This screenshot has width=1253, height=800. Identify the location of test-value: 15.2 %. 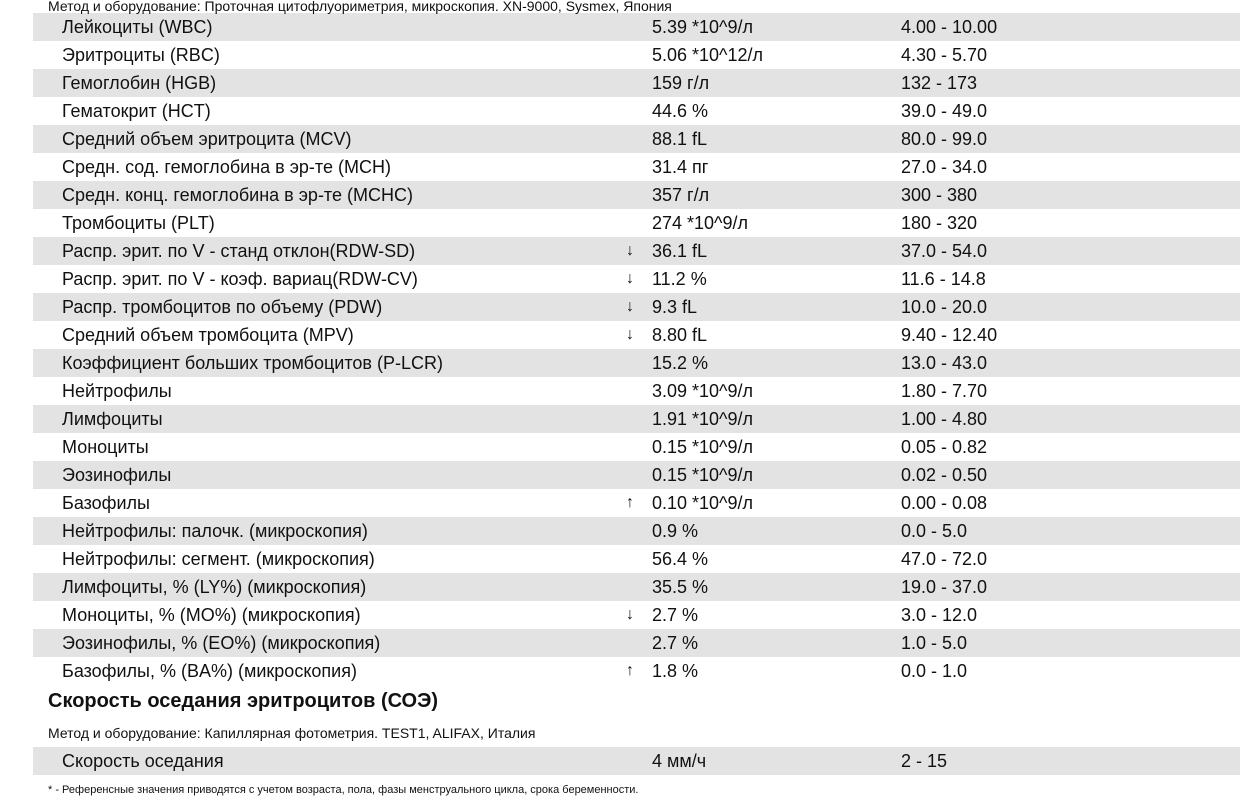
(680, 363).